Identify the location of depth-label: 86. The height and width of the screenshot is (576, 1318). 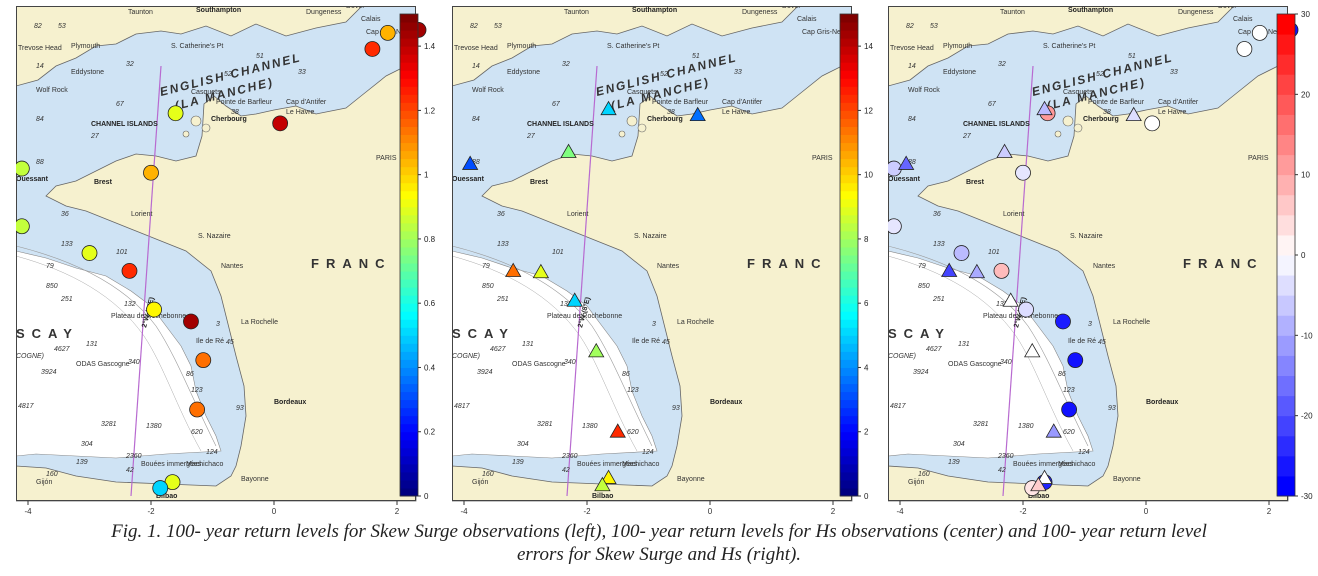
(1062, 374).